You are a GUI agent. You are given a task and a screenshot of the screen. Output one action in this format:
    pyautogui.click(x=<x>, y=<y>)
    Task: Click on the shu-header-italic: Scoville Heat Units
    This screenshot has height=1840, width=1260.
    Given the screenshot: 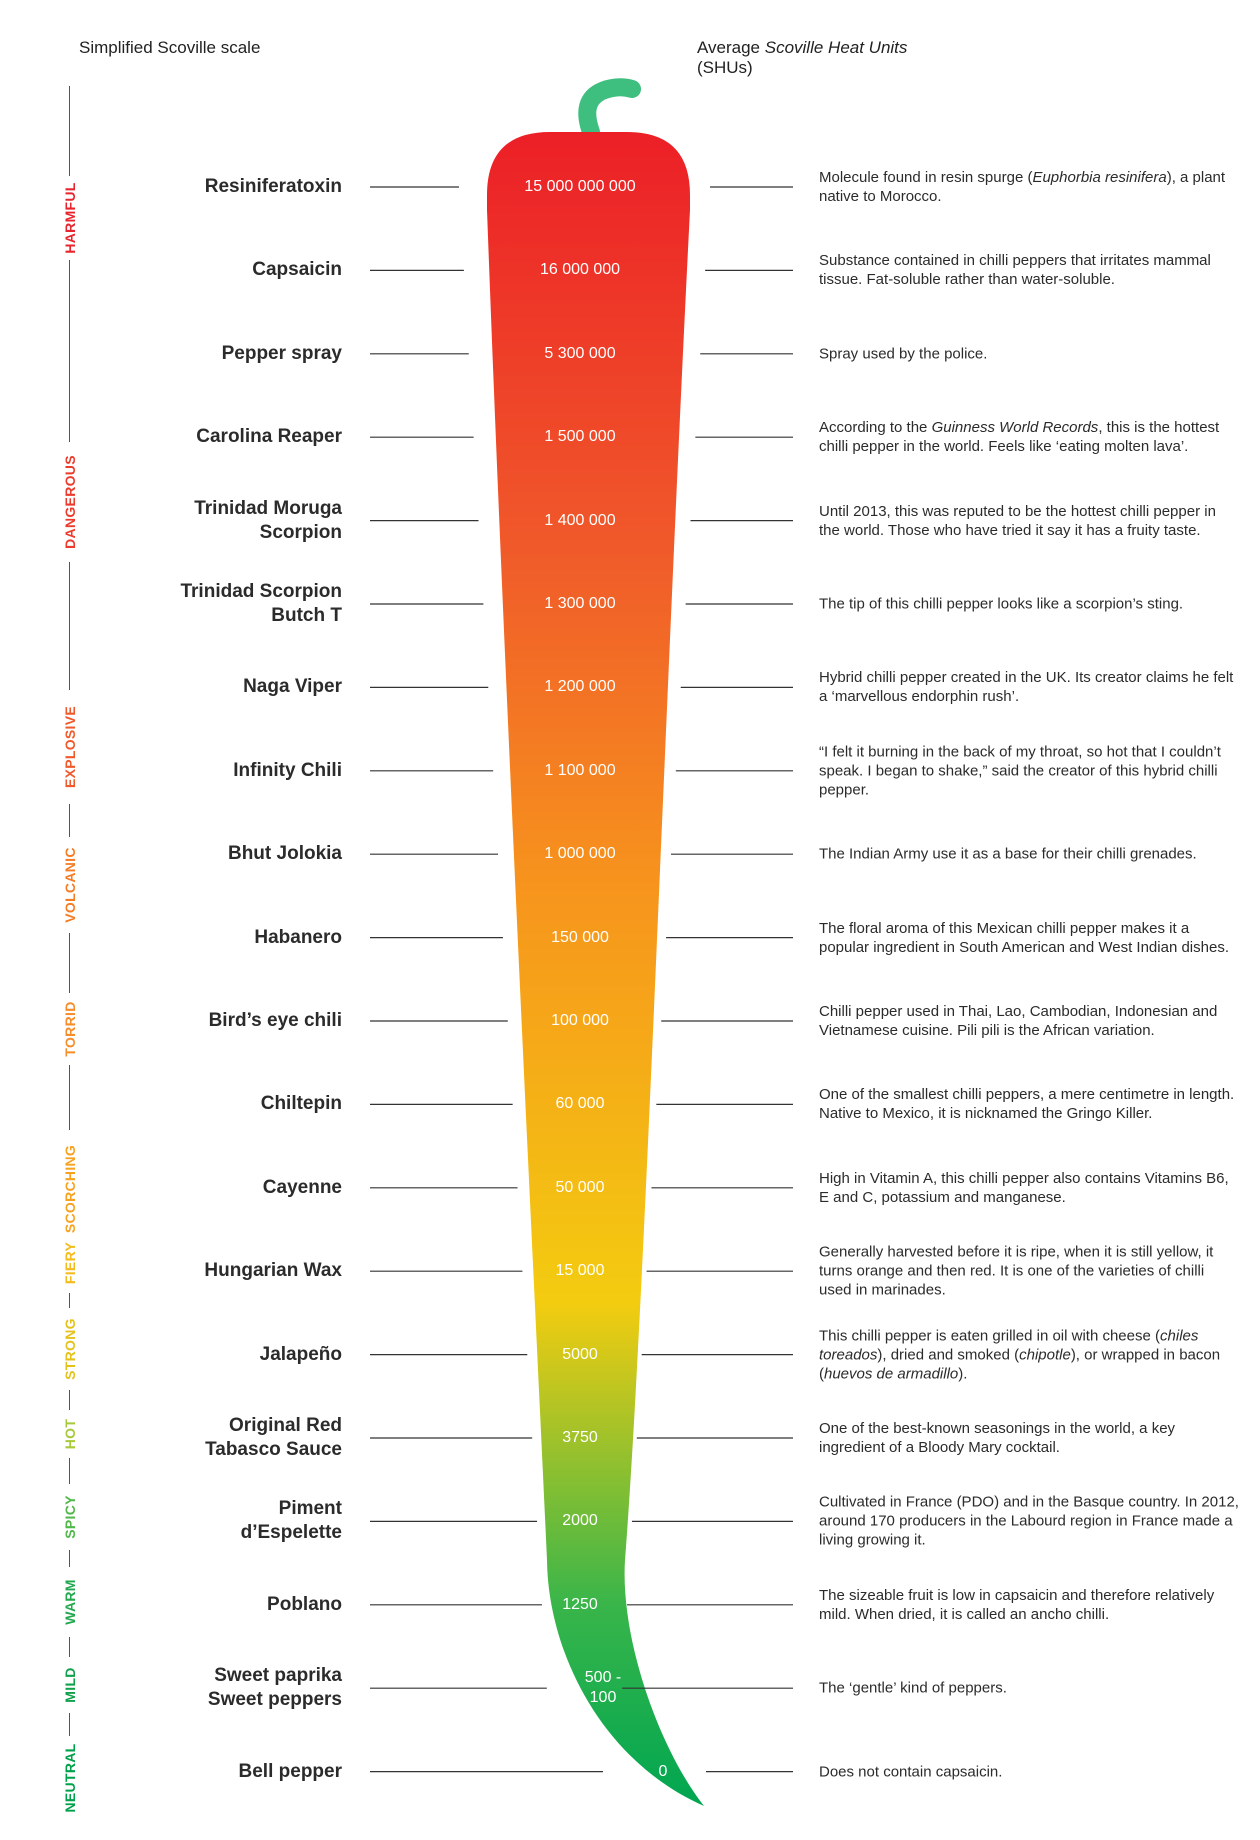 What is the action you would take?
    pyautogui.click(x=836, y=47)
    